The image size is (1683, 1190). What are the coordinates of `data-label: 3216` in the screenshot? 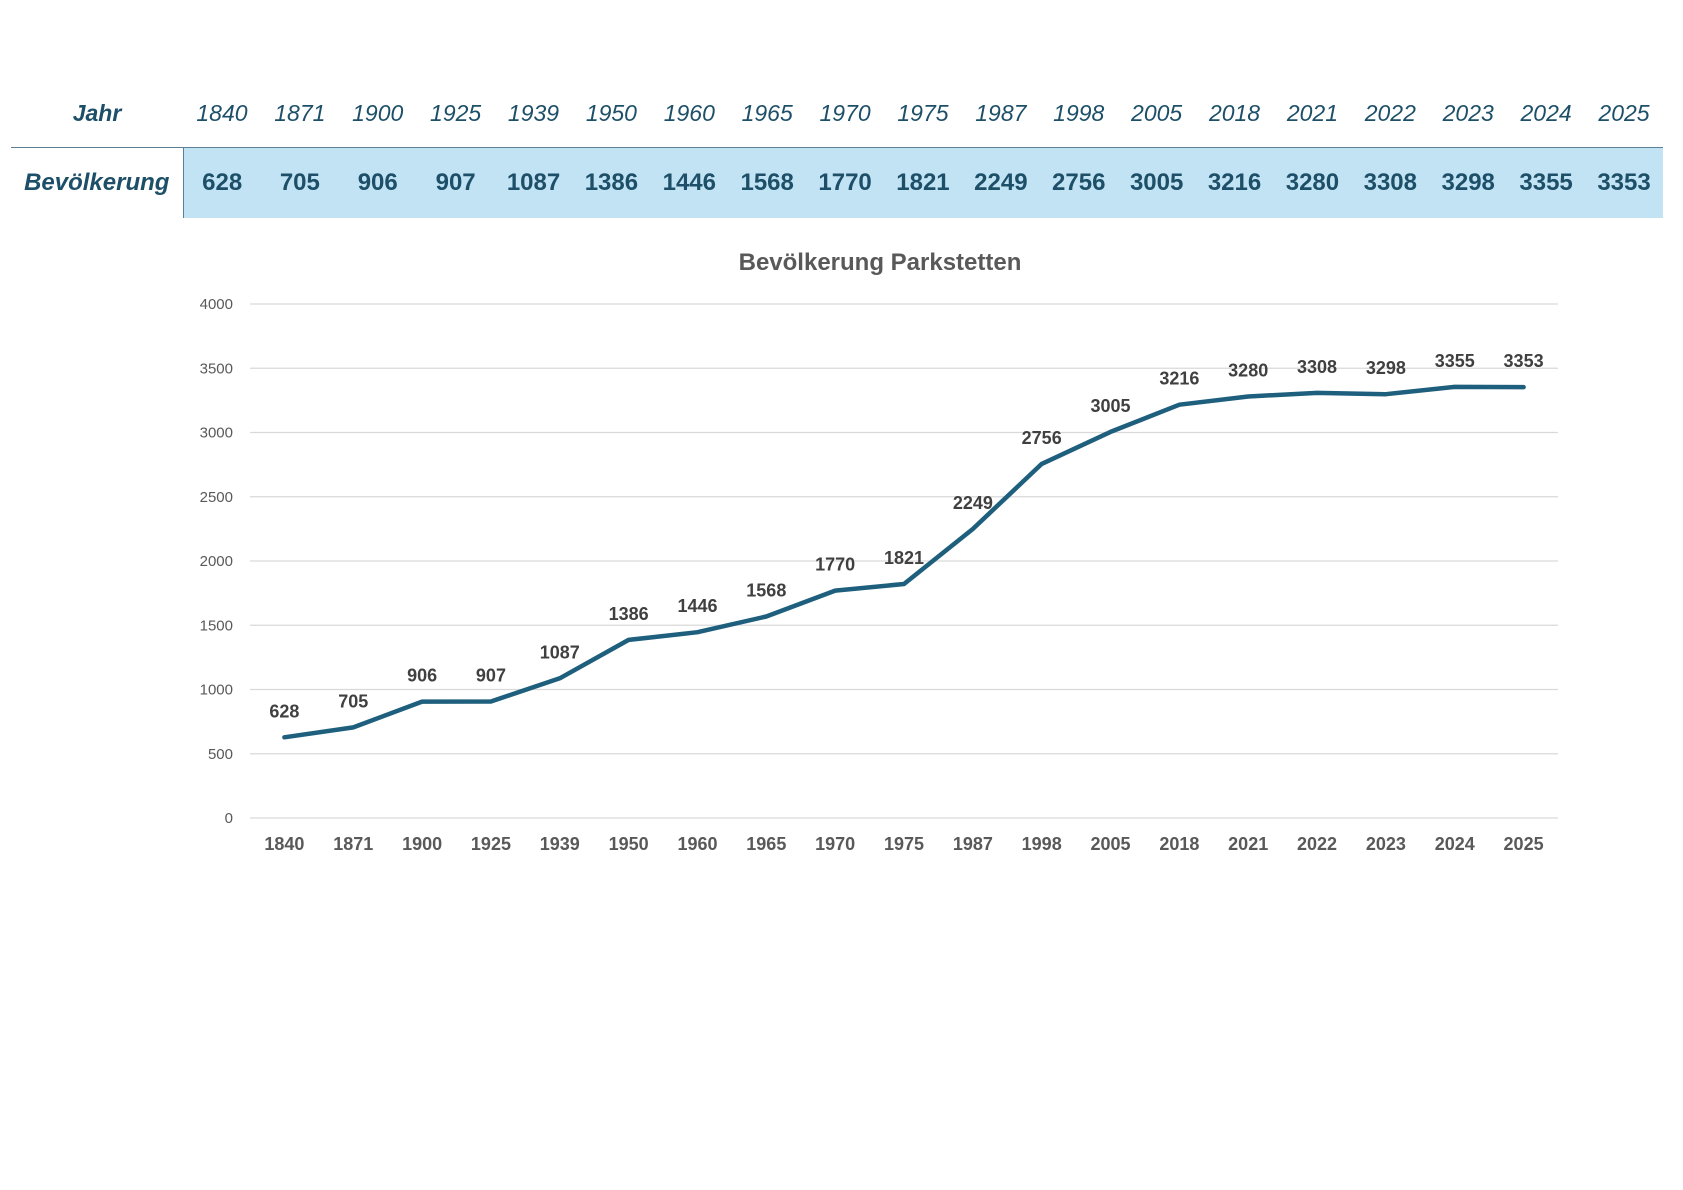 It's located at (1179, 379).